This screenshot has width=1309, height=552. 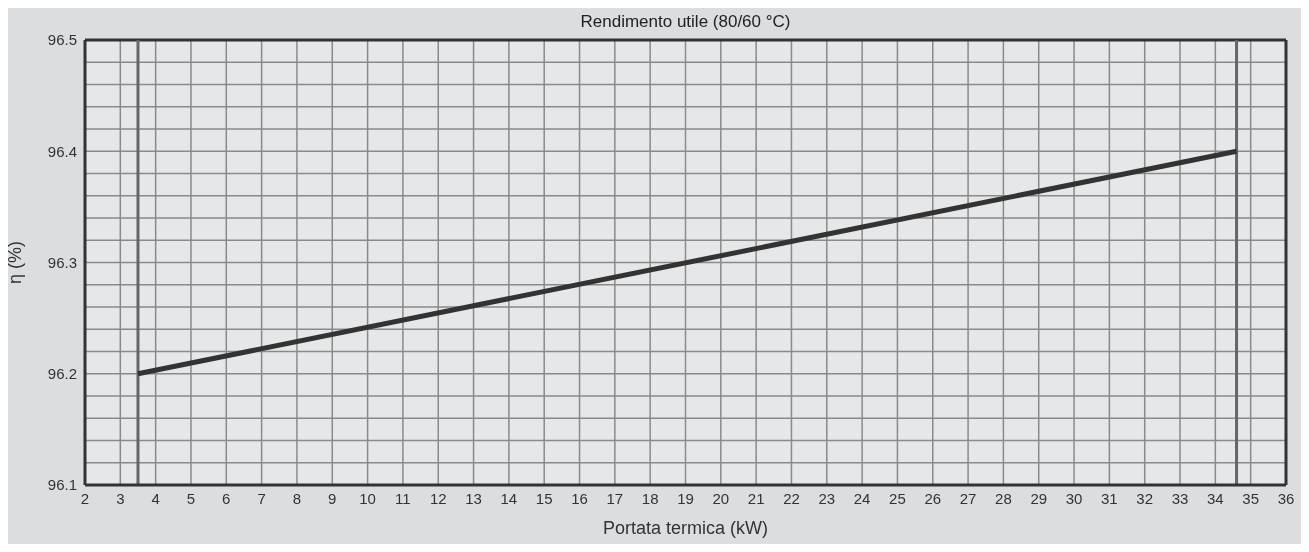 I want to click on x-tick-label: 18, so click(x=650, y=498).